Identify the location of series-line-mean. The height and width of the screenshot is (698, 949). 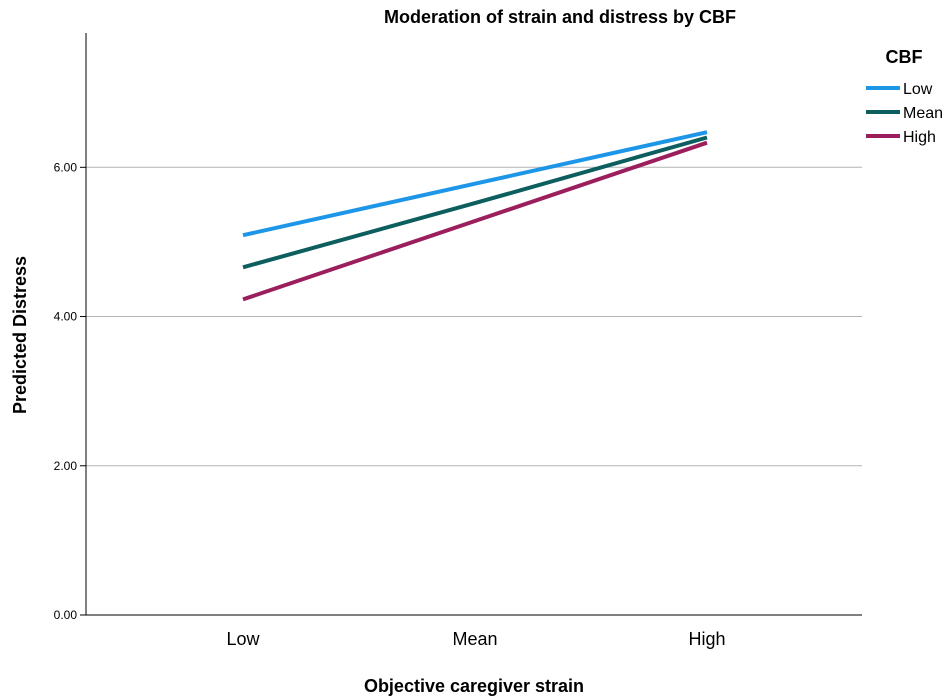
(475, 202).